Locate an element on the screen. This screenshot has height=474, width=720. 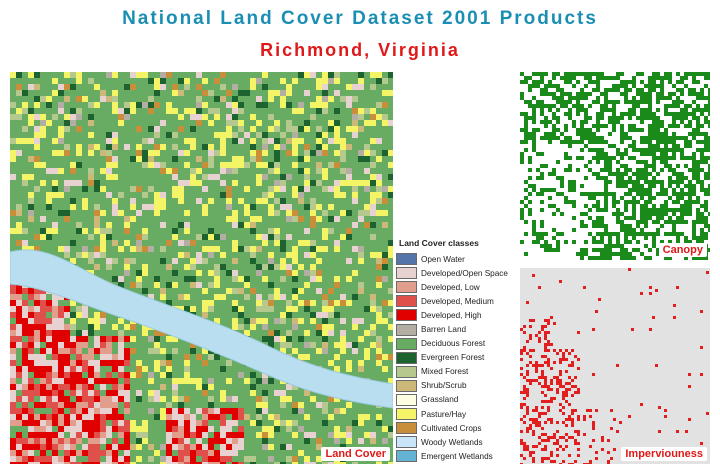
legend-item: Deciduous Forest is located at coordinates (456, 344).